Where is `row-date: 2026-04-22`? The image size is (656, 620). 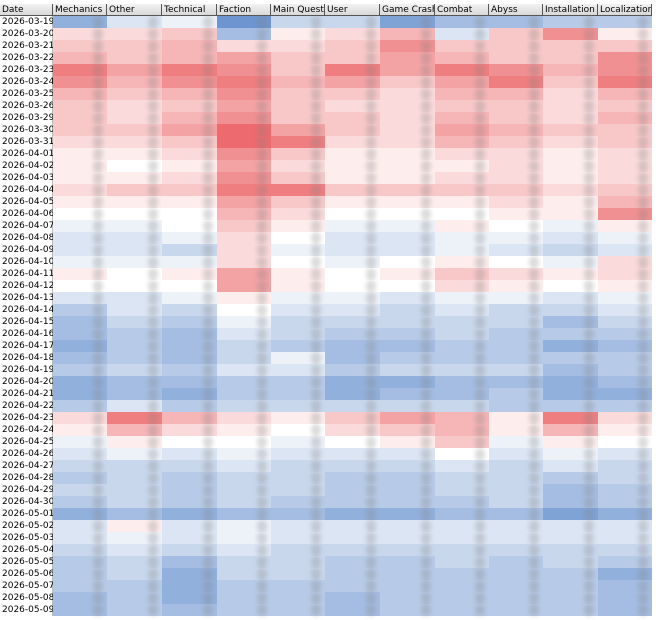 row-date: 2026-04-22 is located at coordinates (27, 406).